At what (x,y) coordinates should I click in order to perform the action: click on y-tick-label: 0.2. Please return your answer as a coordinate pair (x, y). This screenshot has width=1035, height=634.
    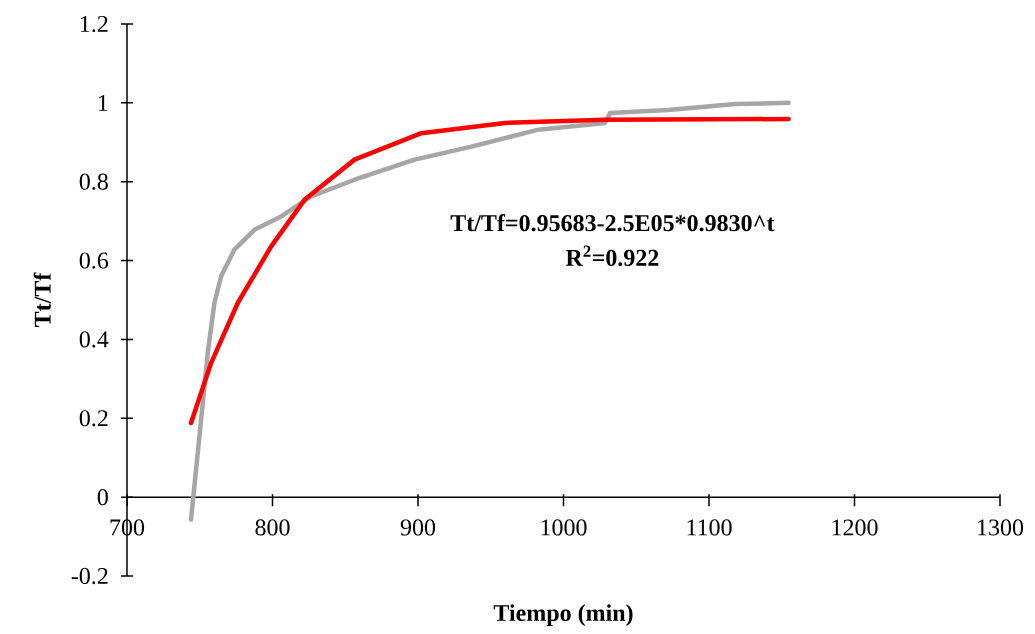
    Looking at the image, I should click on (93, 418).